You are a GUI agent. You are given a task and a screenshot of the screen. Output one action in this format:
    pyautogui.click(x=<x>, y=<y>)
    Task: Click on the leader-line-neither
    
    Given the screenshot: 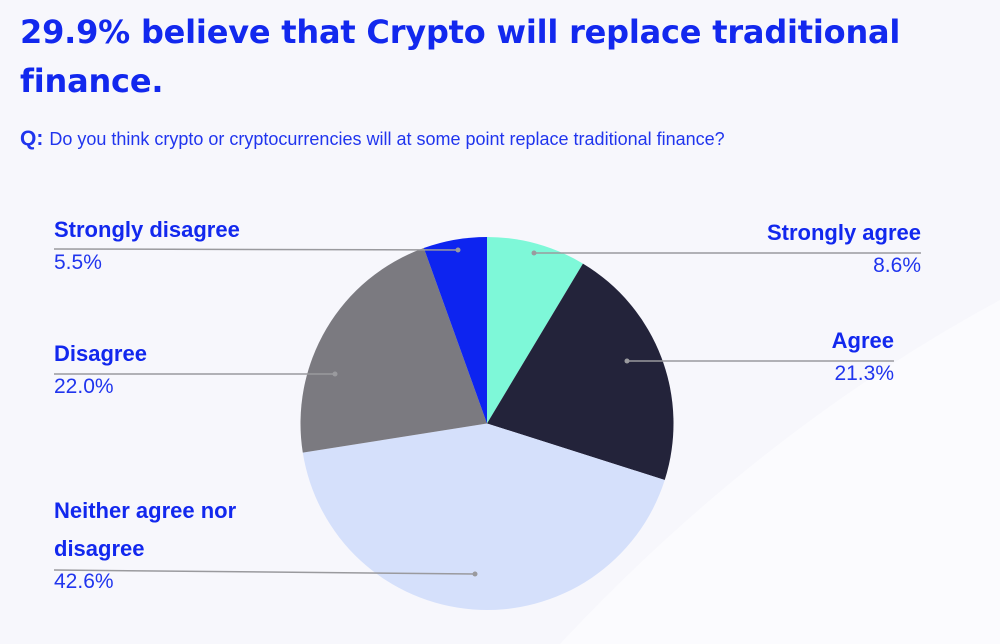 What is the action you would take?
    pyautogui.click(x=264, y=572)
    